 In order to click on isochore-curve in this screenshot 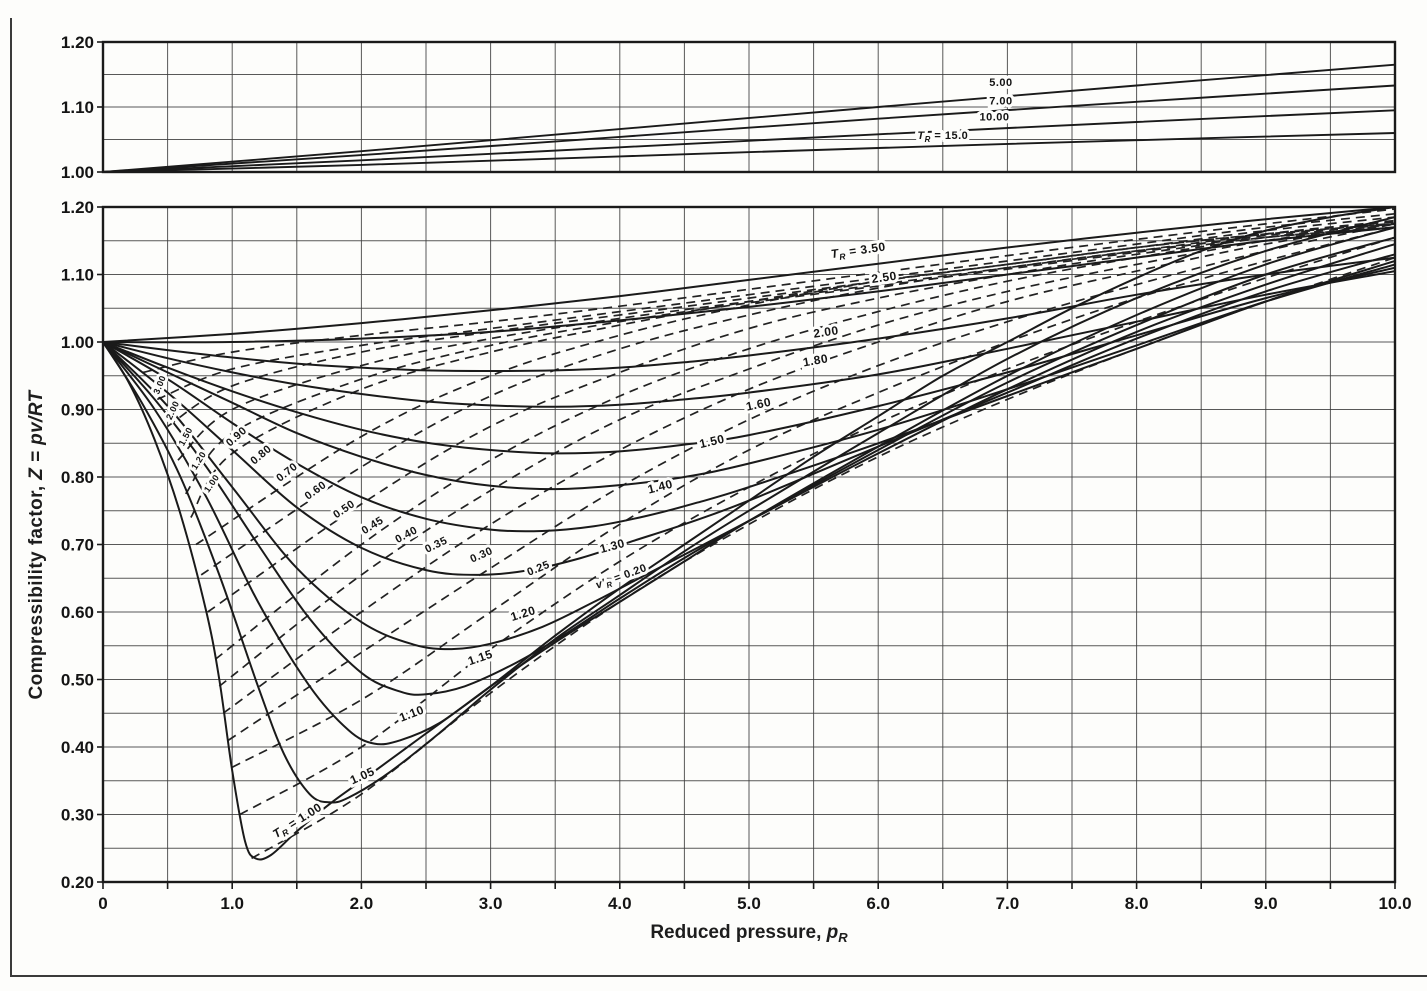, I will do `click(768, 291)`.